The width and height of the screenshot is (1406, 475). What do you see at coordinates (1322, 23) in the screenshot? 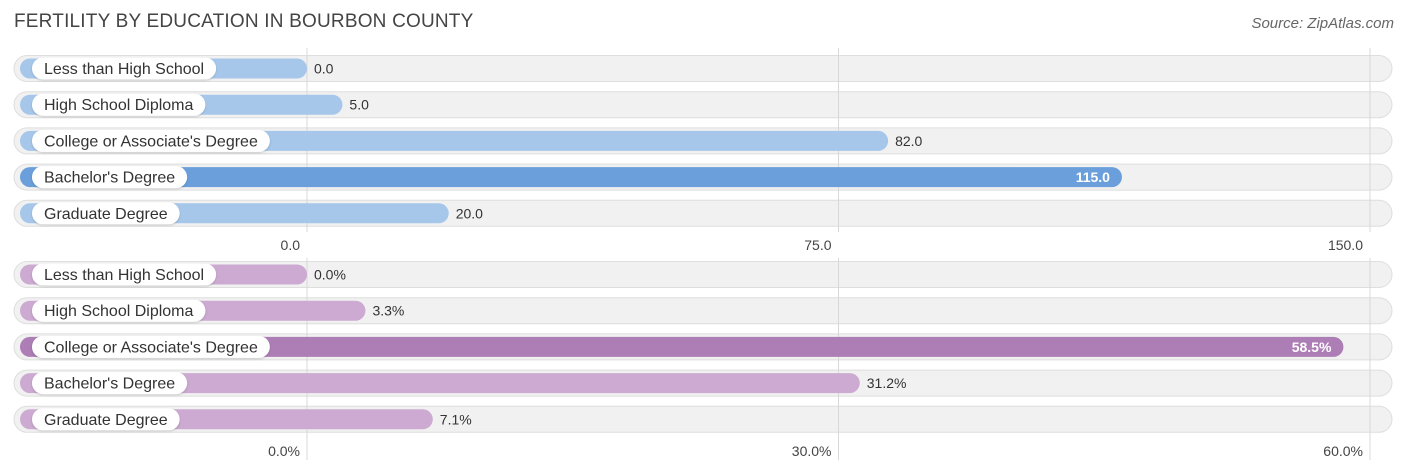
I see `source-credit: Source: ZipAtlas.com` at bounding box center [1322, 23].